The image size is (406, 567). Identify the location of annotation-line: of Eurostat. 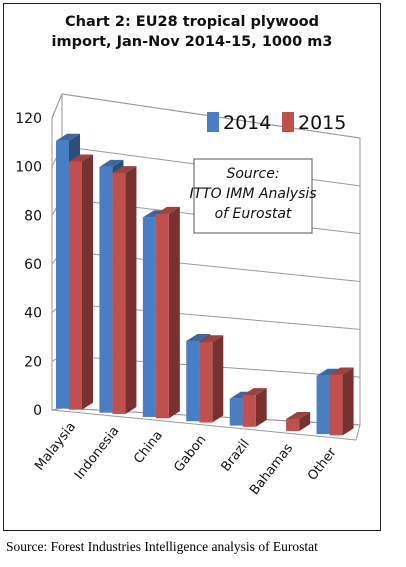
(253, 214).